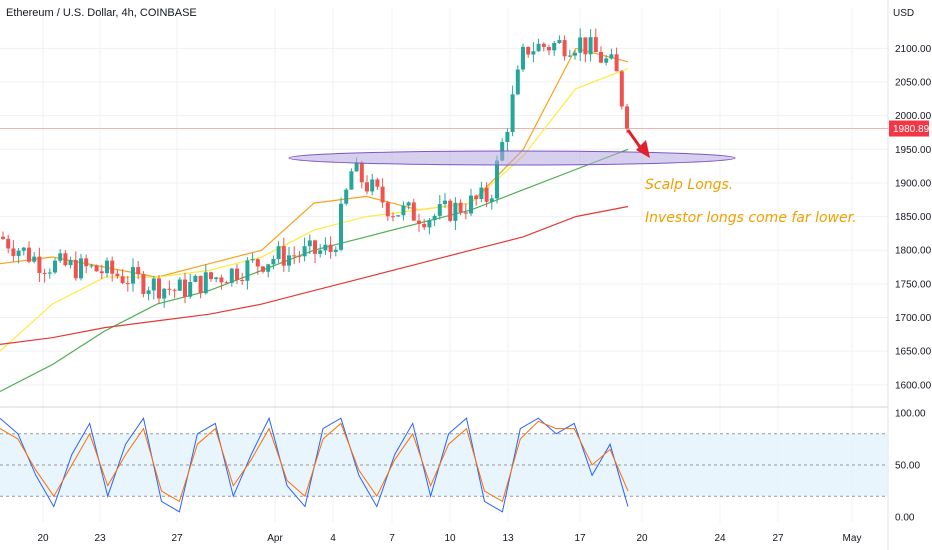 This screenshot has height=550, width=932. What do you see at coordinates (314, 461) in the screenshot?
I see `oscillator-d-line` at bounding box center [314, 461].